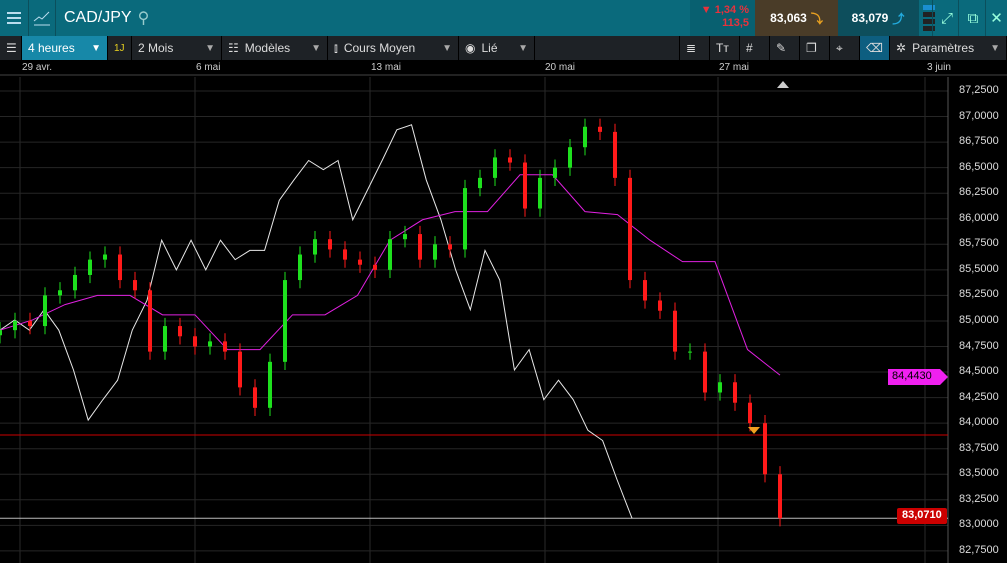 The width and height of the screenshot is (1007, 563). I want to click on interval-select: 4 heures ▼, so click(65, 48).